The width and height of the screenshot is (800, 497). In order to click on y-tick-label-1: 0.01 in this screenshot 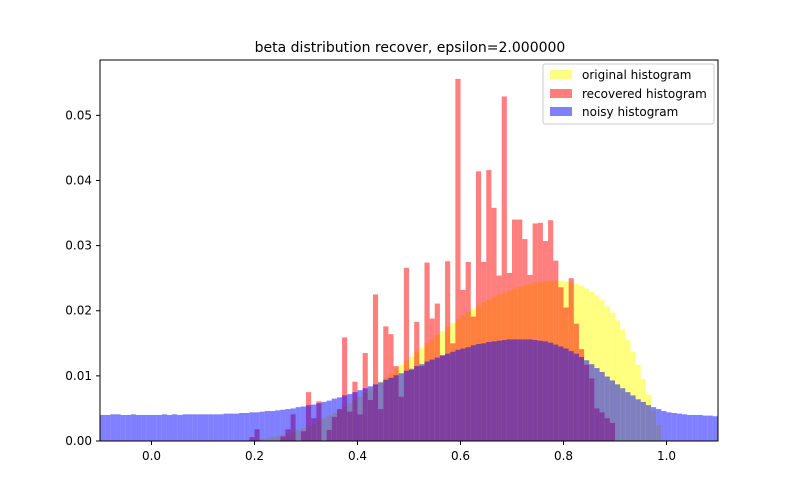, I will do `click(78, 376)`.